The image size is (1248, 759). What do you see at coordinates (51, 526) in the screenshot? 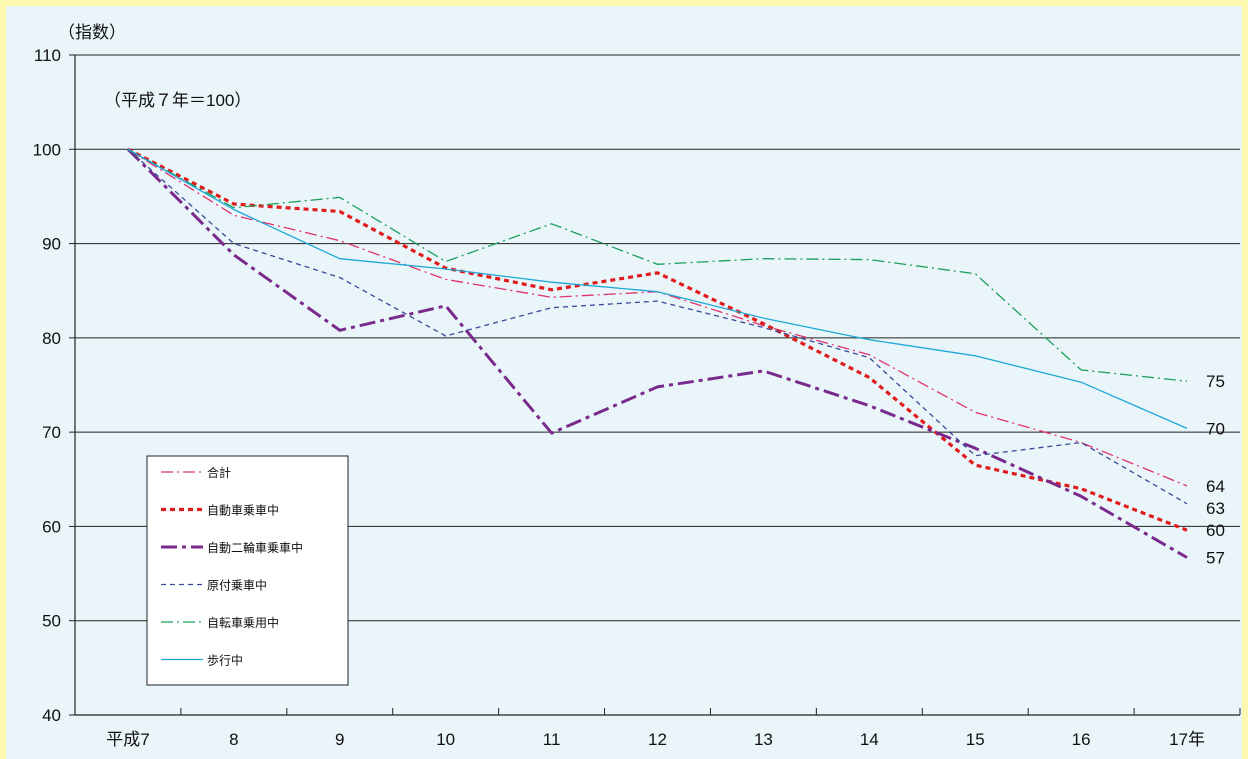
I see `y-tick-label: 60` at bounding box center [51, 526].